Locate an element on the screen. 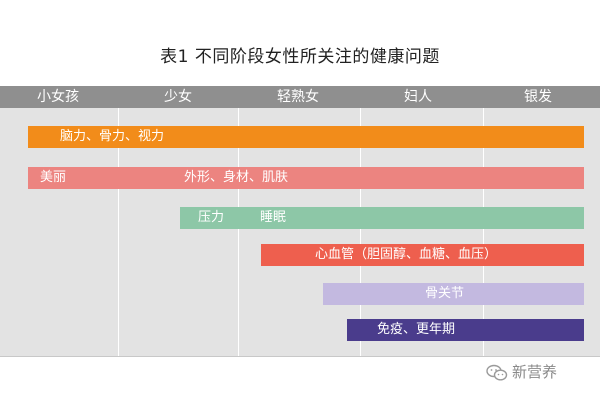 The width and height of the screenshot is (600, 400). bar-label: 脑力、骨力、视力 is located at coordinates (112, 136).